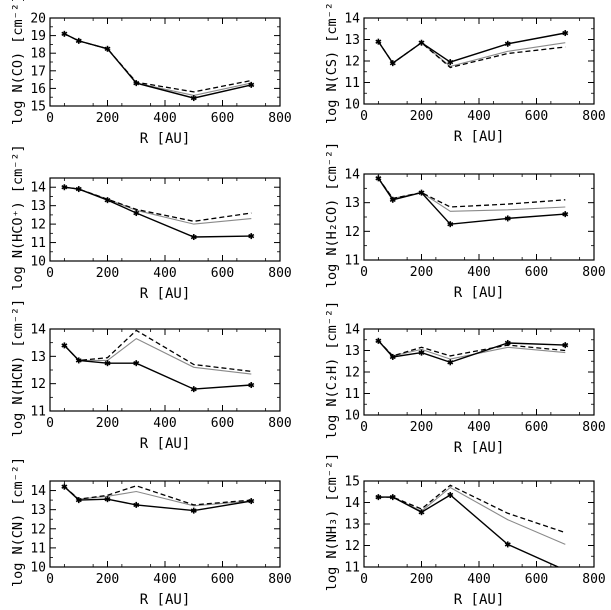 Image resolution: width=611 pixels, height=610 pixels. What do you see at coordinates (352, 373) in the screenshot?
I see `y-tick-label: 12` at bounding box center [352, 373].